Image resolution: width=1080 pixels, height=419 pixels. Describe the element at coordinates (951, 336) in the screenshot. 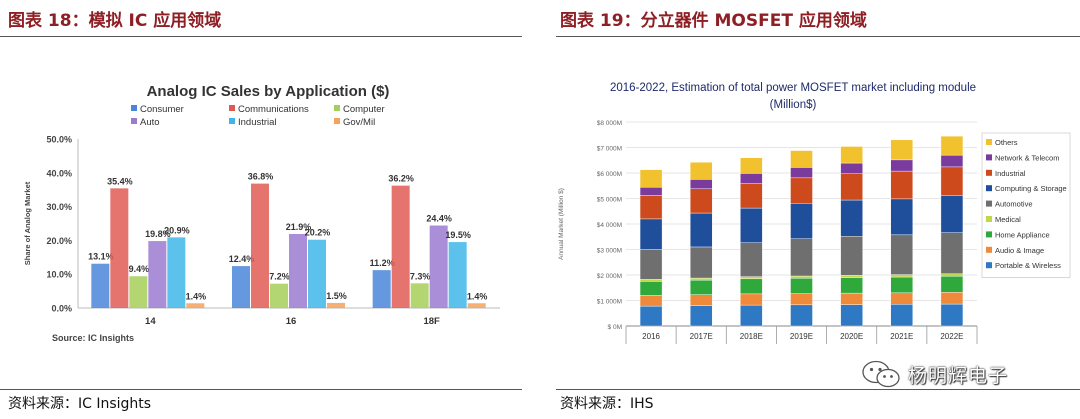

I see `x-tick-label: 2022E` at that location.